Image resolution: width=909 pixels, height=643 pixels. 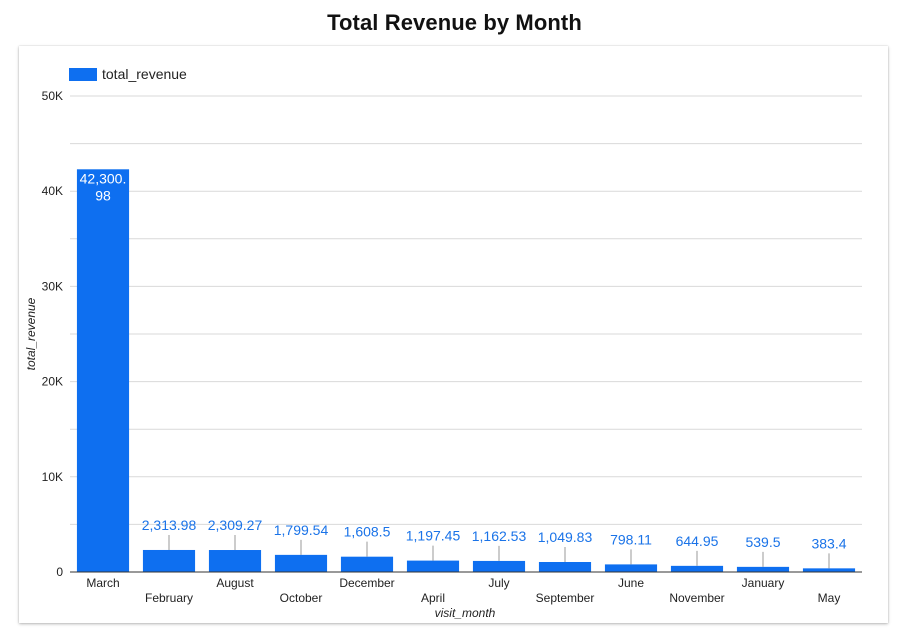 What do you see at coordinates (59, 572) in the screenshot?
I see `y-tick-label: 0` at bounding box center [59, 572].